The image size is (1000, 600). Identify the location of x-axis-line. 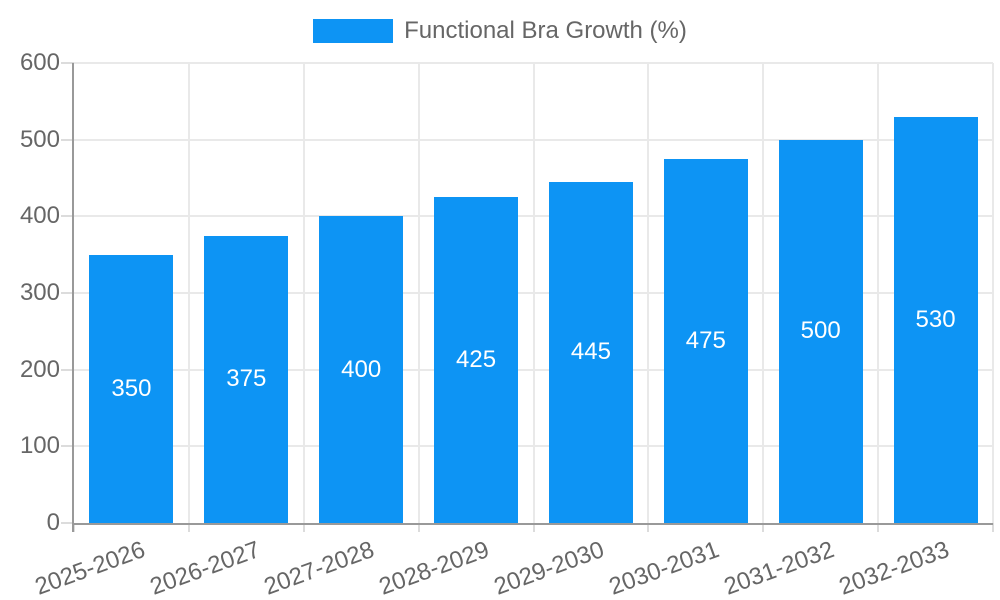
(532, 524).